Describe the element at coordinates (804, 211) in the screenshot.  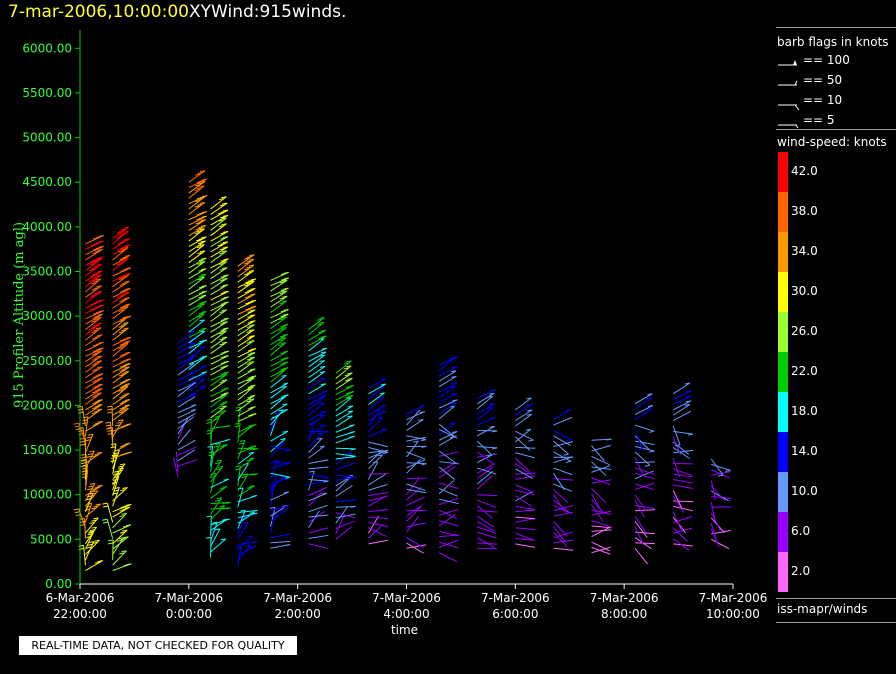
I see `speed-scale-label: 38.0` at that location.